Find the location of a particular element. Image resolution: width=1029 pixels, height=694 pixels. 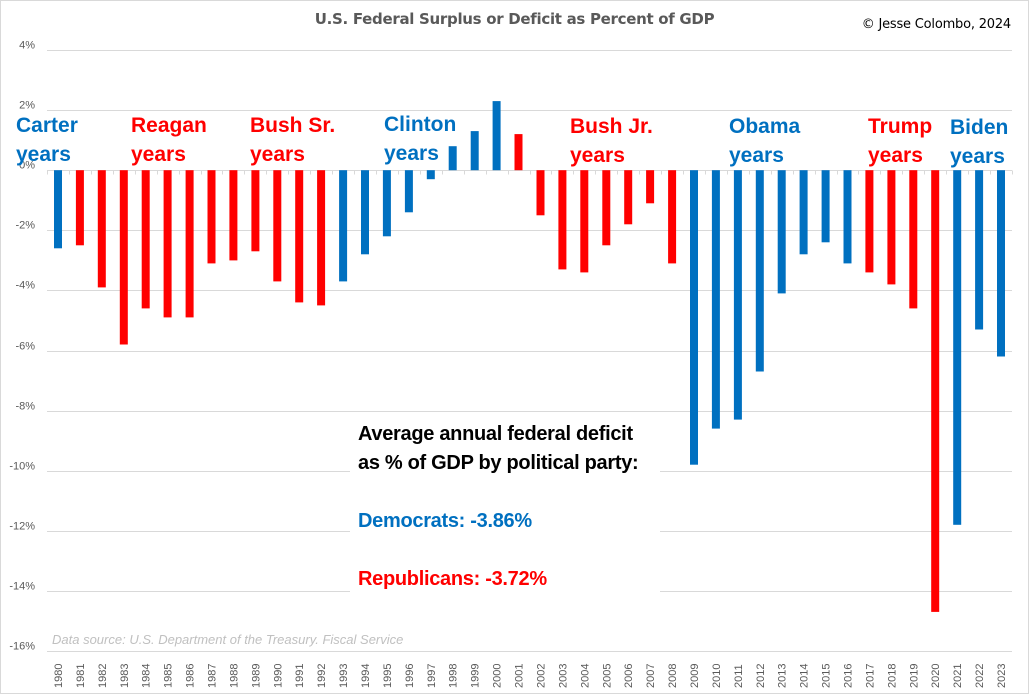

era-label-obama: Obama years is located at coordinates (764, 141).